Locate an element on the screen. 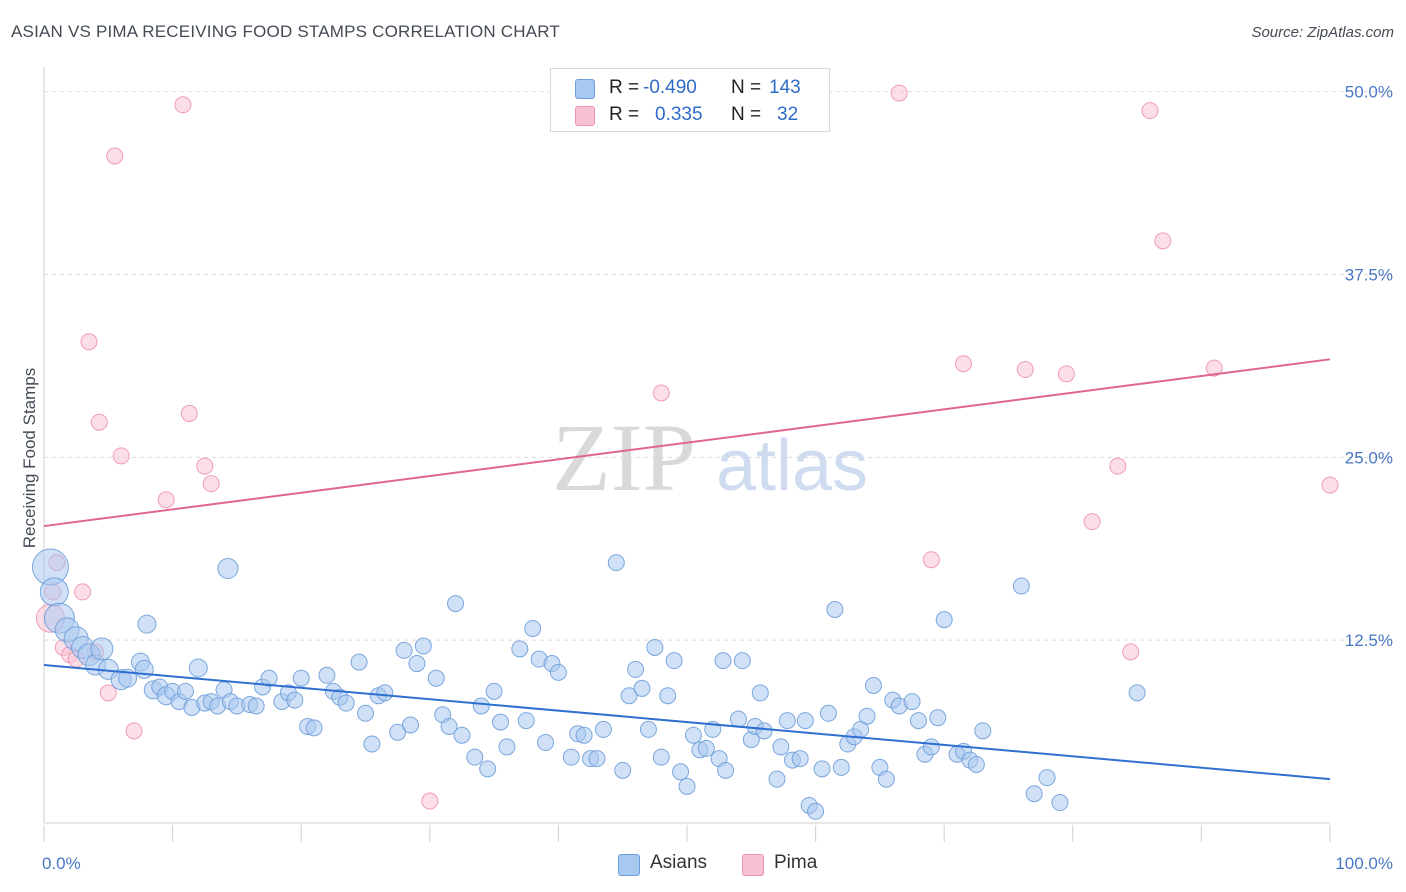 The height and width of the screenshot is (892, 1406). pima-n-value: 32 is located at coordinates (788, 114).